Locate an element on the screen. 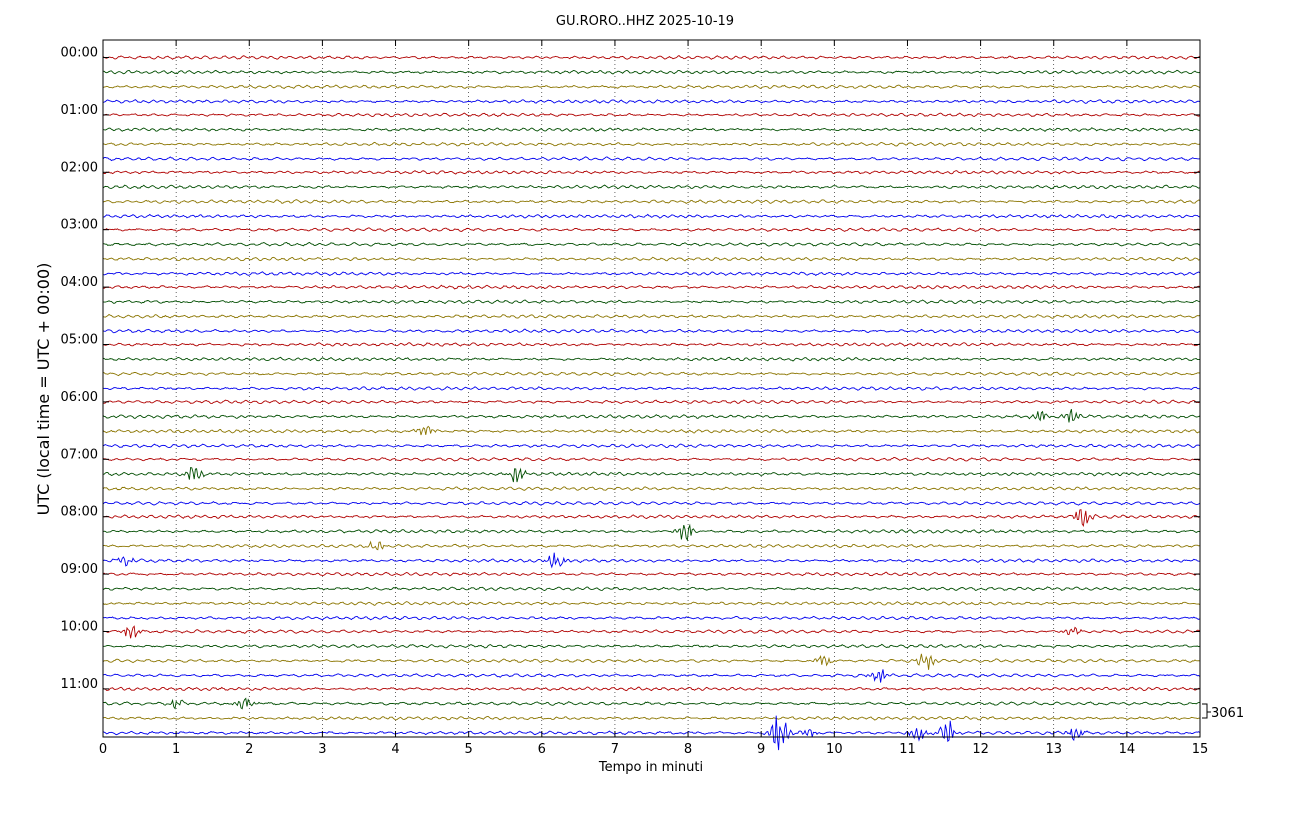 Image resolution: width=1290 pixels, height=819 pixels. x-tick-label: 7 is located at coordinates (615, 749).